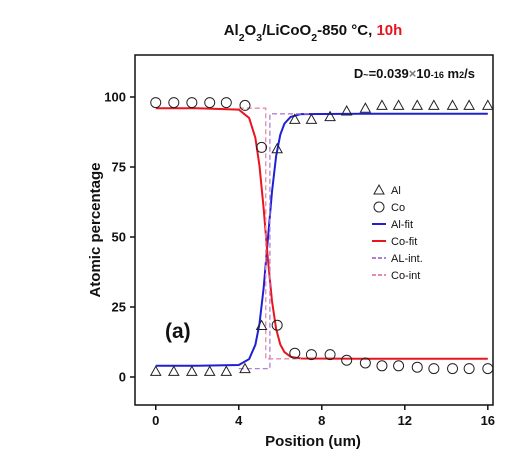 This screenshot has width=509, height=461. I want to click on annotation: D~=0.039×10-16 m2/s, so click(414, 73).